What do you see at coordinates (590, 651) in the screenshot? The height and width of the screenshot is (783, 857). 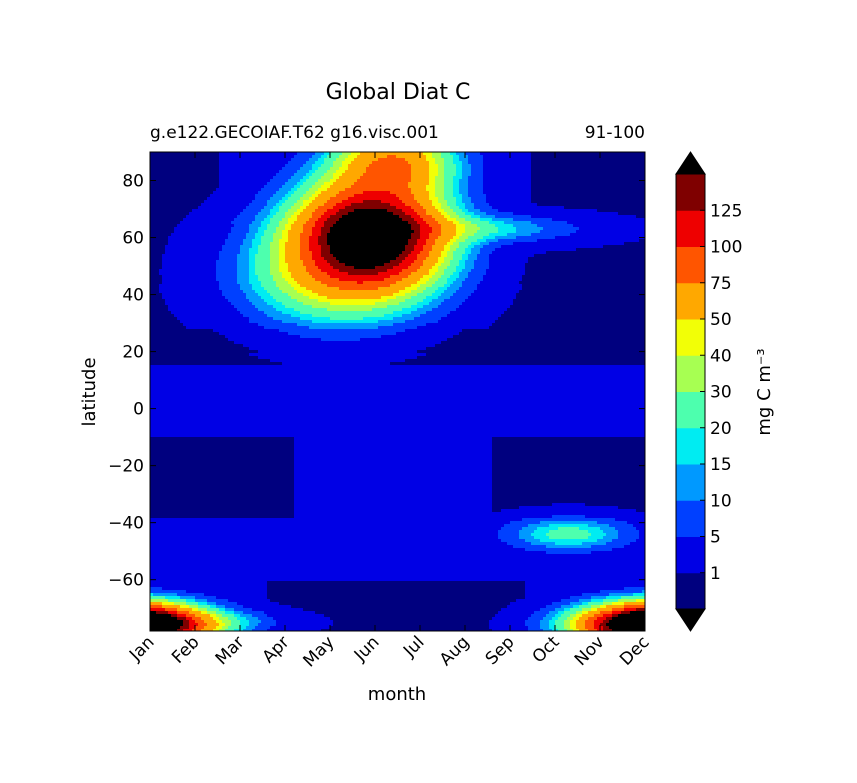 I see `x-tick-label: Nov` at bounding box center [590, 651].